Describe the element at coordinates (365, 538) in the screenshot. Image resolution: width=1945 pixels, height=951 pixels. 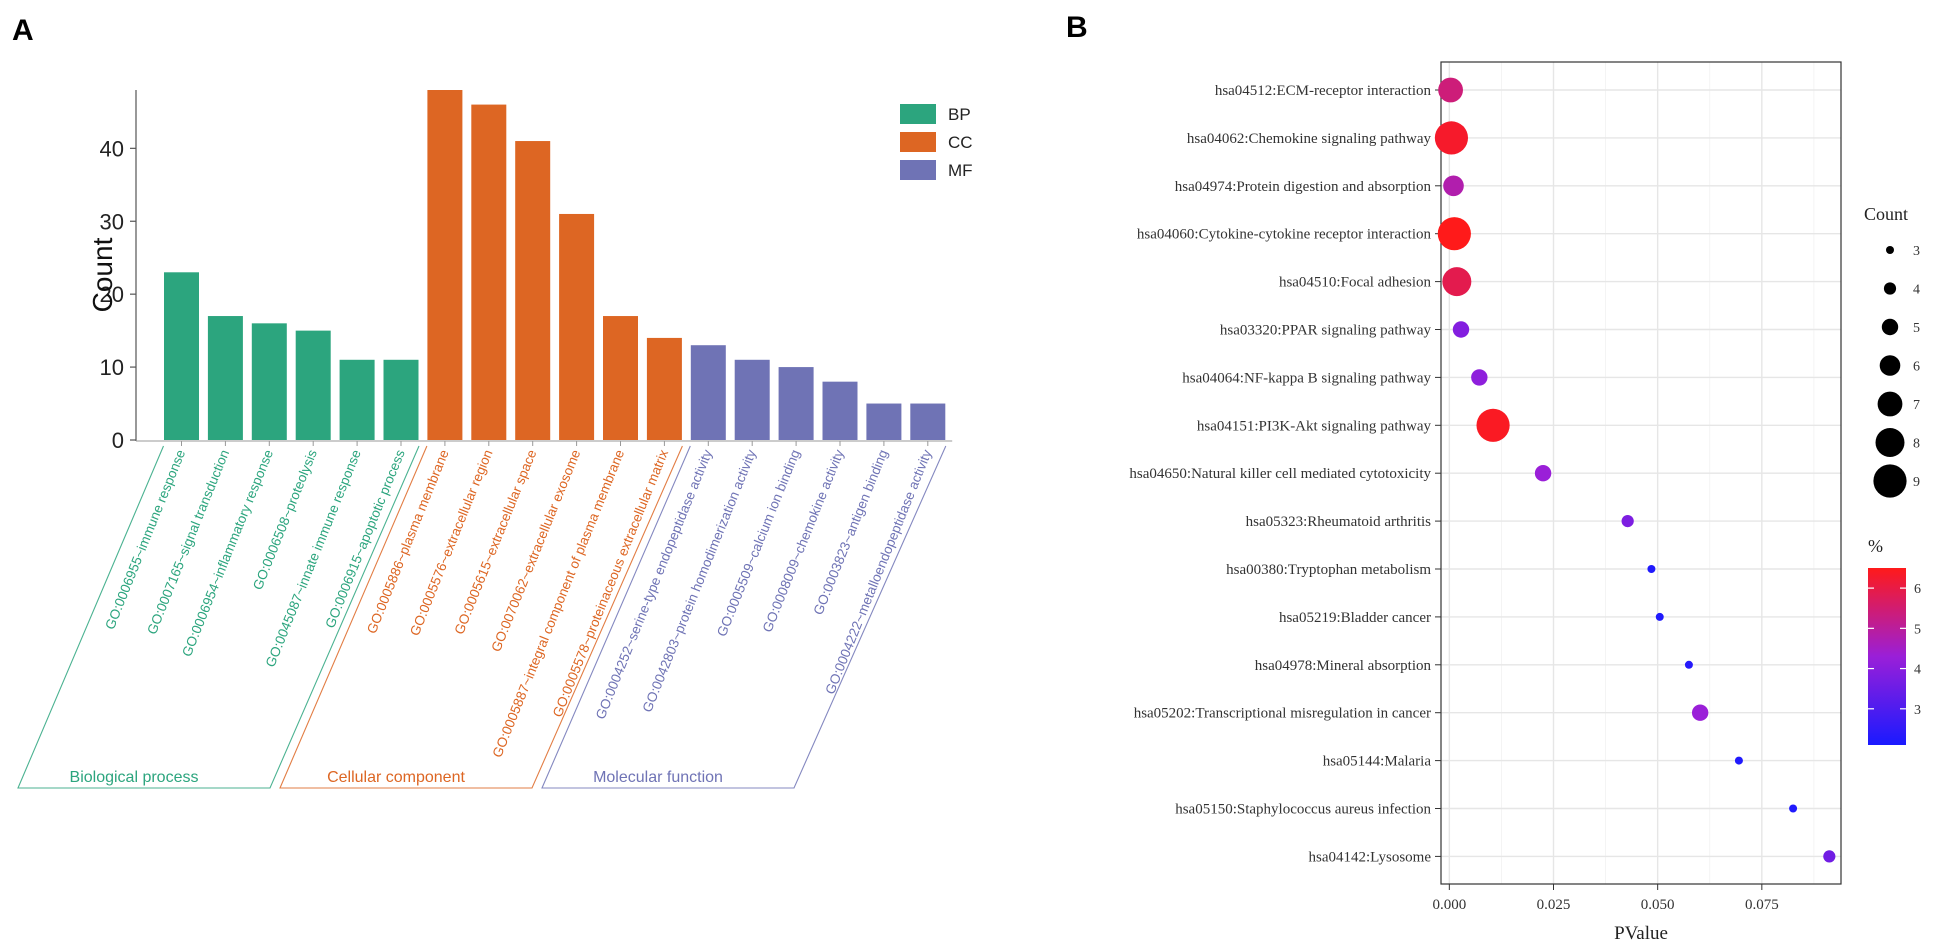
I see `x-term-label: GO:0006915~apoptotic process` at that location.